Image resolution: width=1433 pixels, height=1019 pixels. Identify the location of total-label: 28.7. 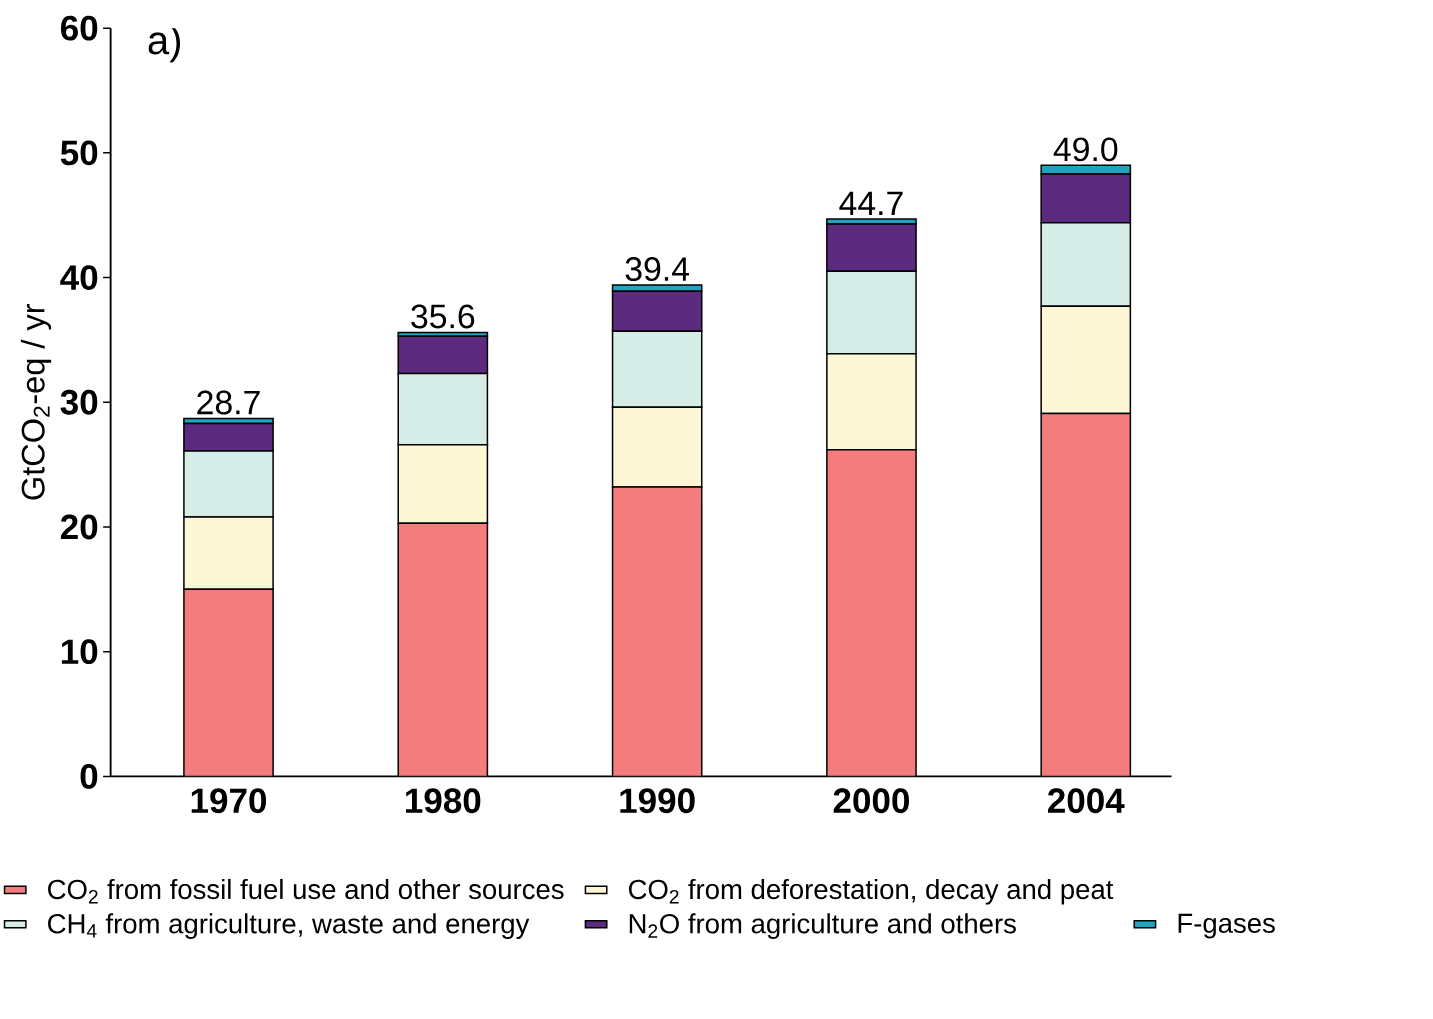
(228, 402).